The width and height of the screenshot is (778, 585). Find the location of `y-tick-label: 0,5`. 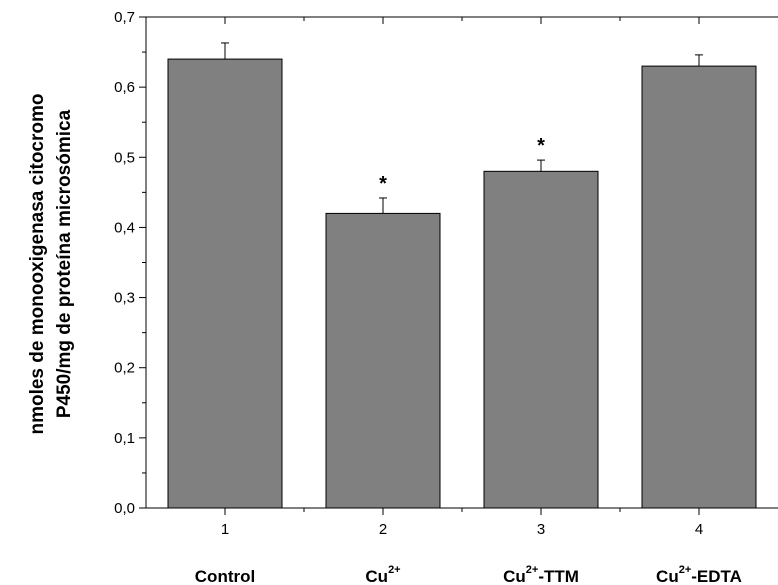

y-tick-label: 0,5 is located at coordinates (124, 157).